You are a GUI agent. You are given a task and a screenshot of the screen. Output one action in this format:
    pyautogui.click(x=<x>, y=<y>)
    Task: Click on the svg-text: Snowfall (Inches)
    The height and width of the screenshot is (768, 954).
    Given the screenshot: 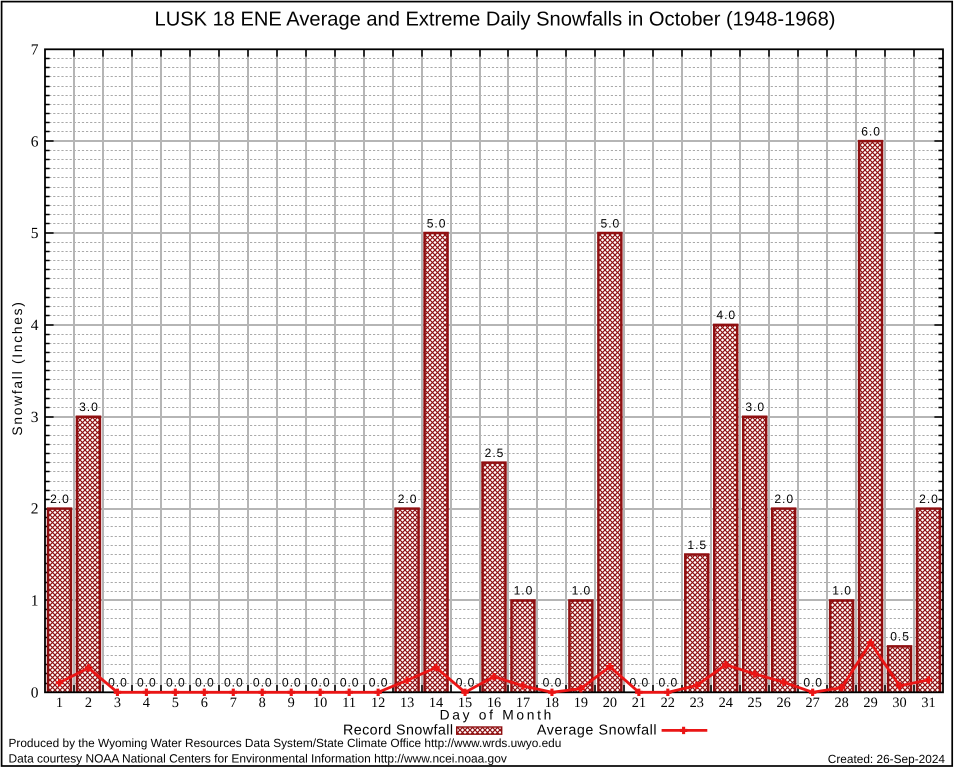 What is the action you would take?
    pyautogui.click(x=17, y=367)
    